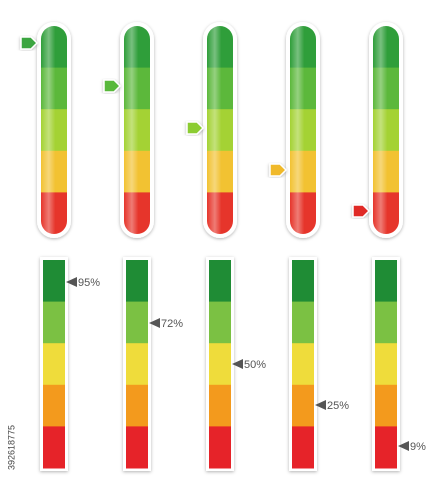  What do you see at coordinates (11, 447) in the screenshot?
I see `stock-id: 392618775` at bounding box center [11, 447].